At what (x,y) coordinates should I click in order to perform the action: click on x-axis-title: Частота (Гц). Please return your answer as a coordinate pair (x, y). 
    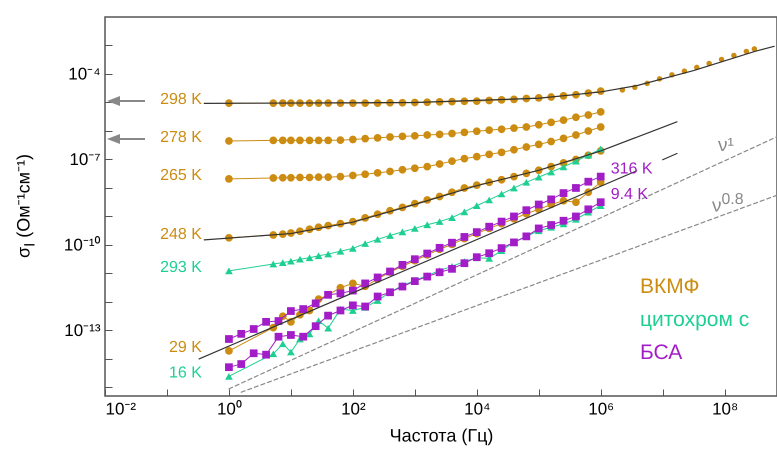
    Looking at the image, I should click on (442, 436).